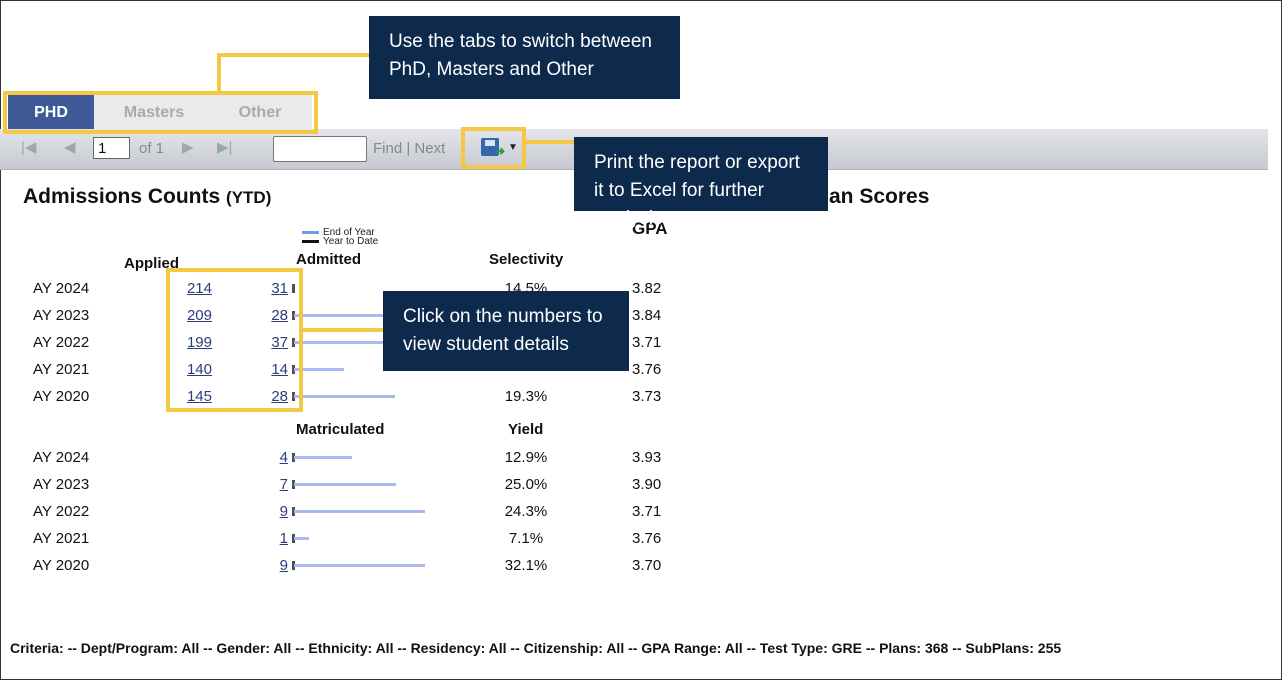 The width and height of the screenshot is (1282, 680). I want to click on last-page-icon: ▶|, so click(225, 147).